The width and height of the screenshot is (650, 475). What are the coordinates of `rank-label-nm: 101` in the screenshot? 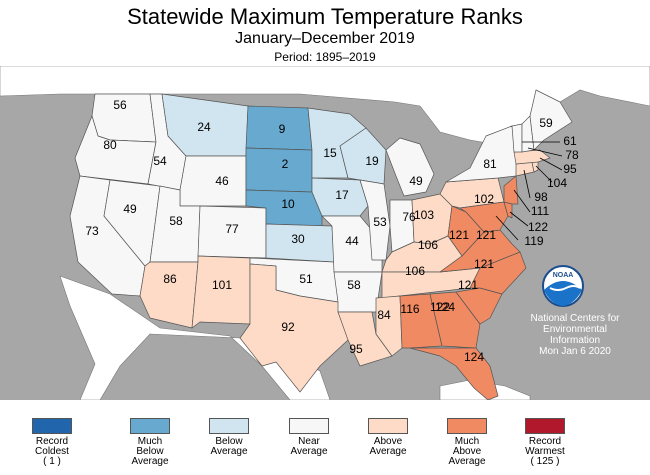 It's located at (222, 285).